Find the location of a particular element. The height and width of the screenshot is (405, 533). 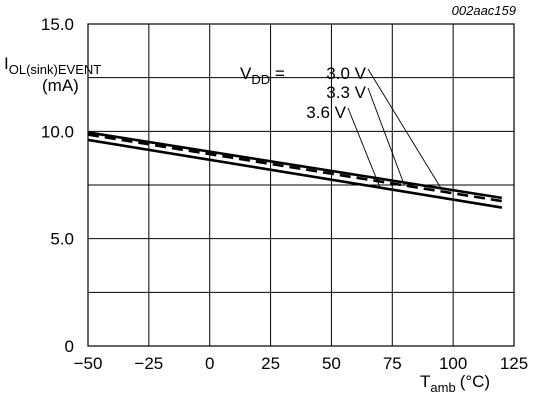

vdd-subscript: DD is located at coordinates (260, 79).